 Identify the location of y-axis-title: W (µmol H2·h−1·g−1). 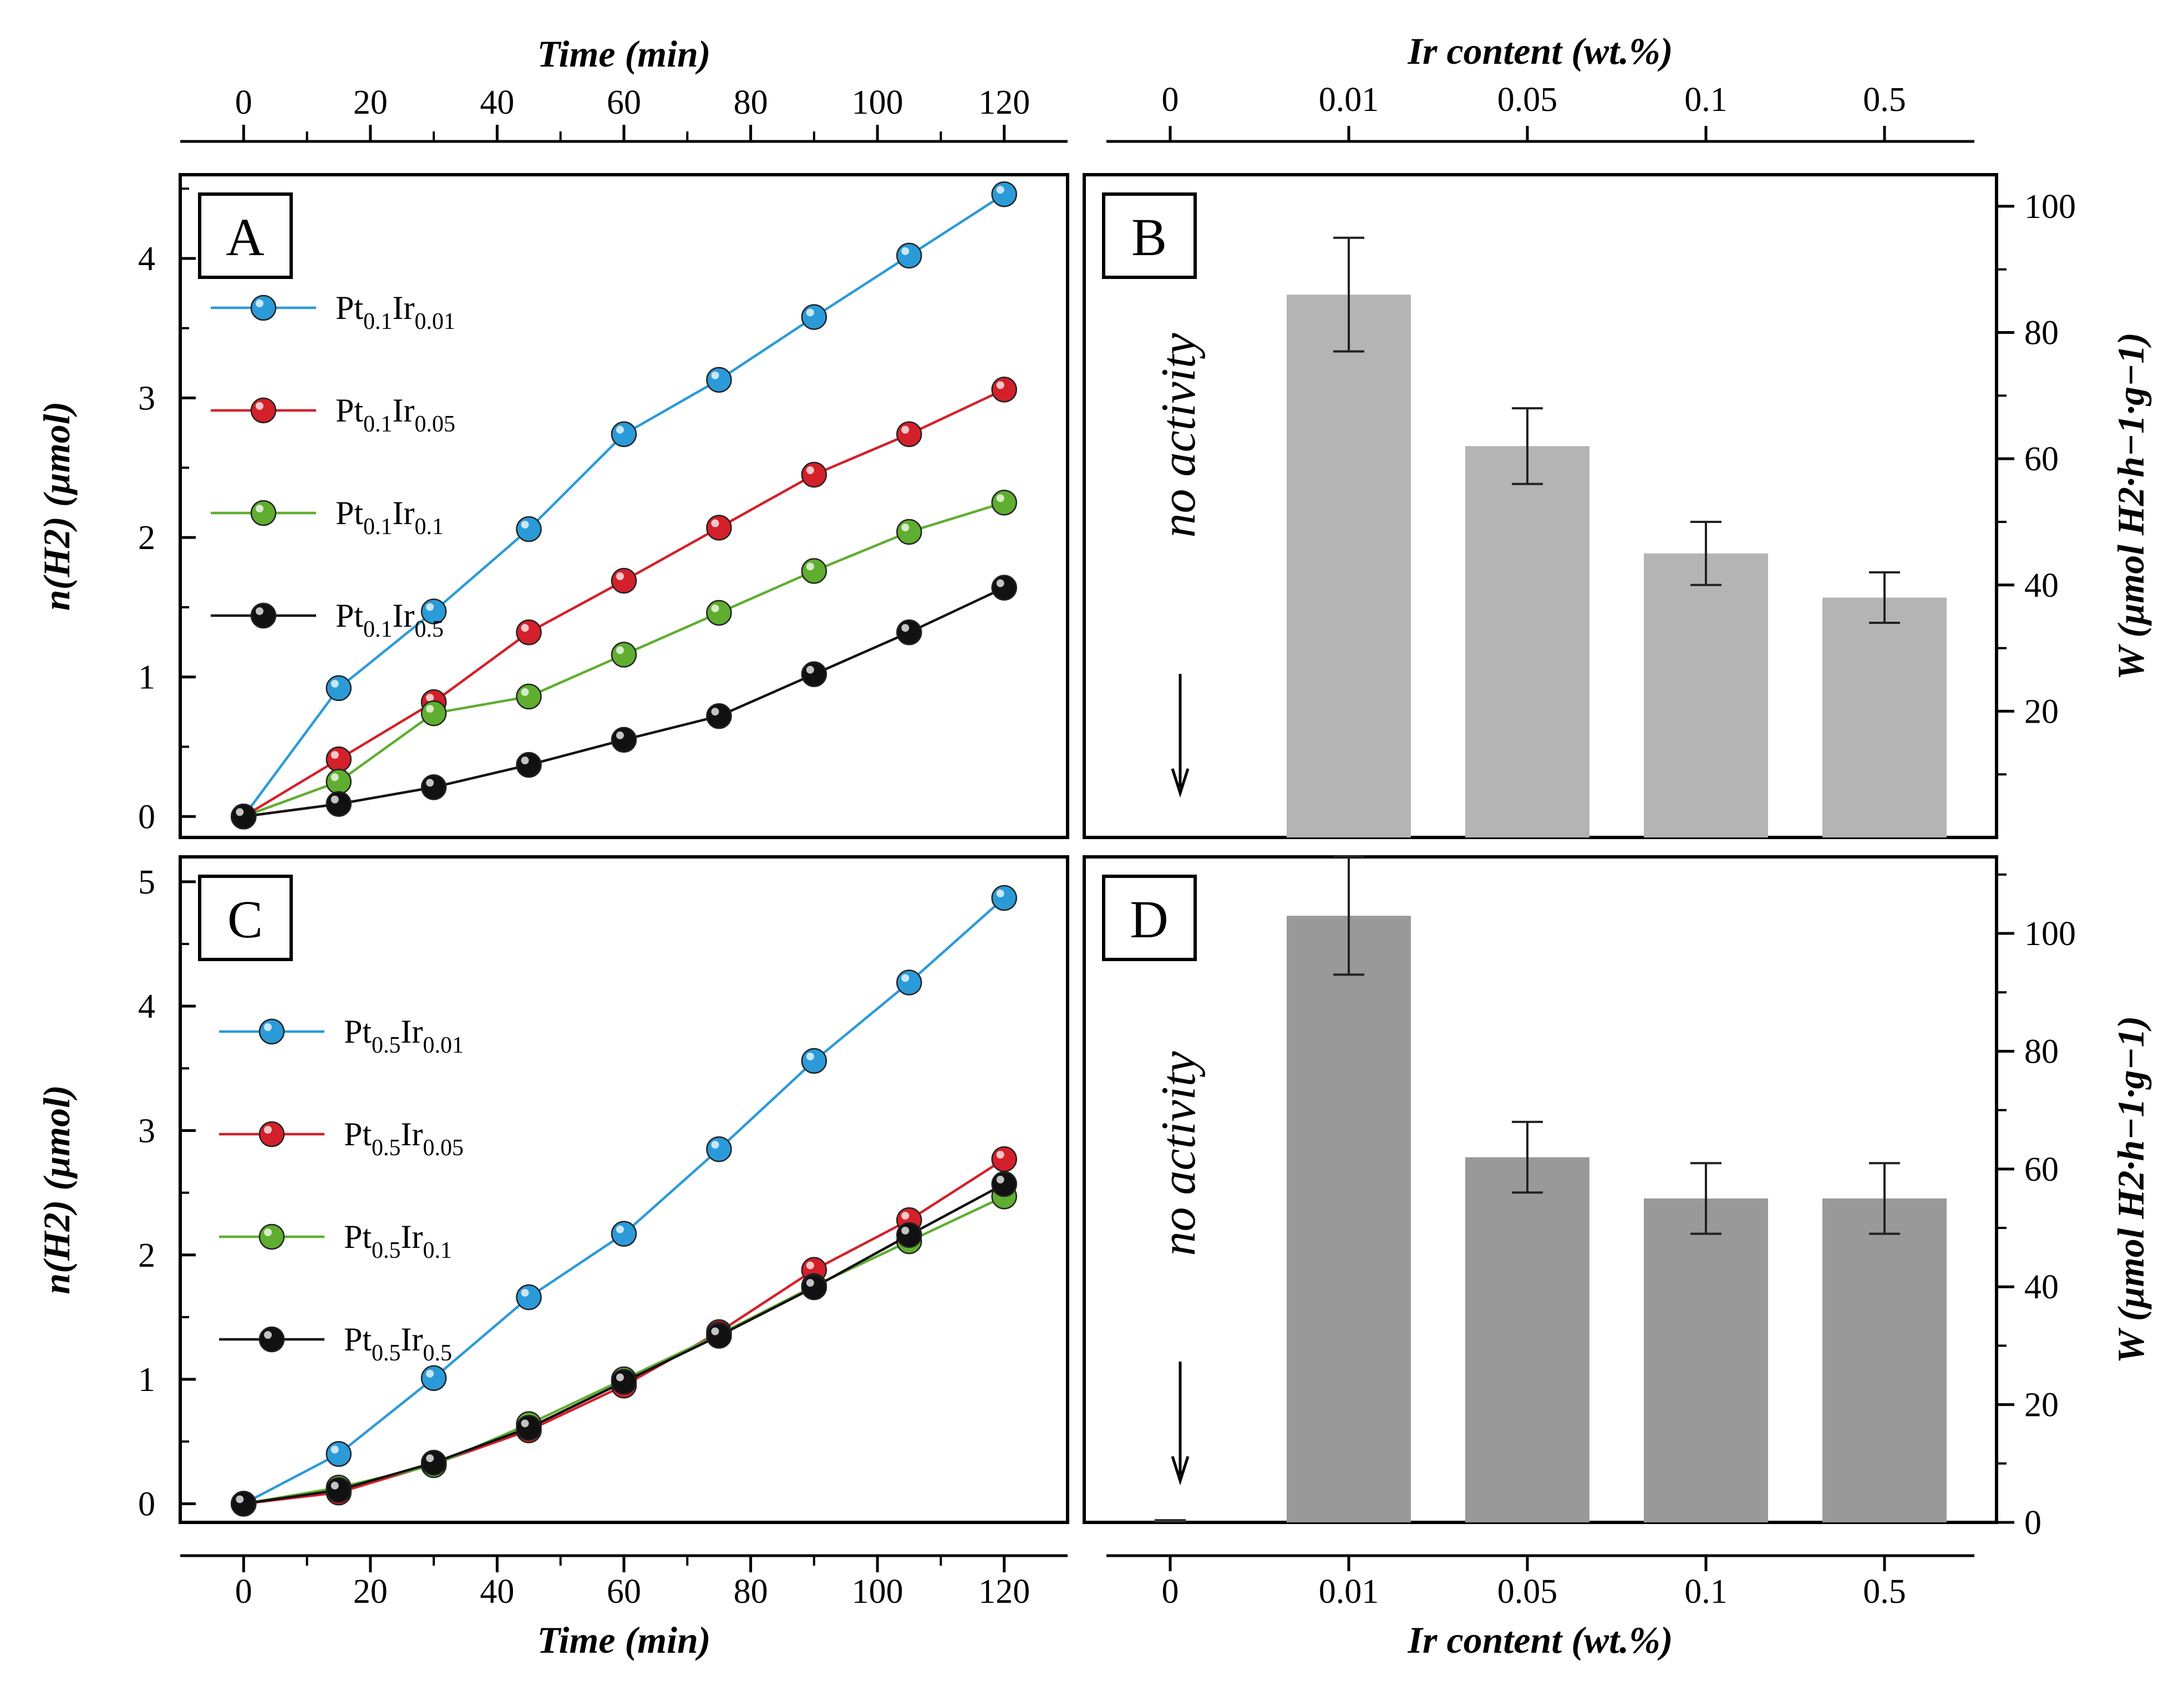
(2131, 1190).